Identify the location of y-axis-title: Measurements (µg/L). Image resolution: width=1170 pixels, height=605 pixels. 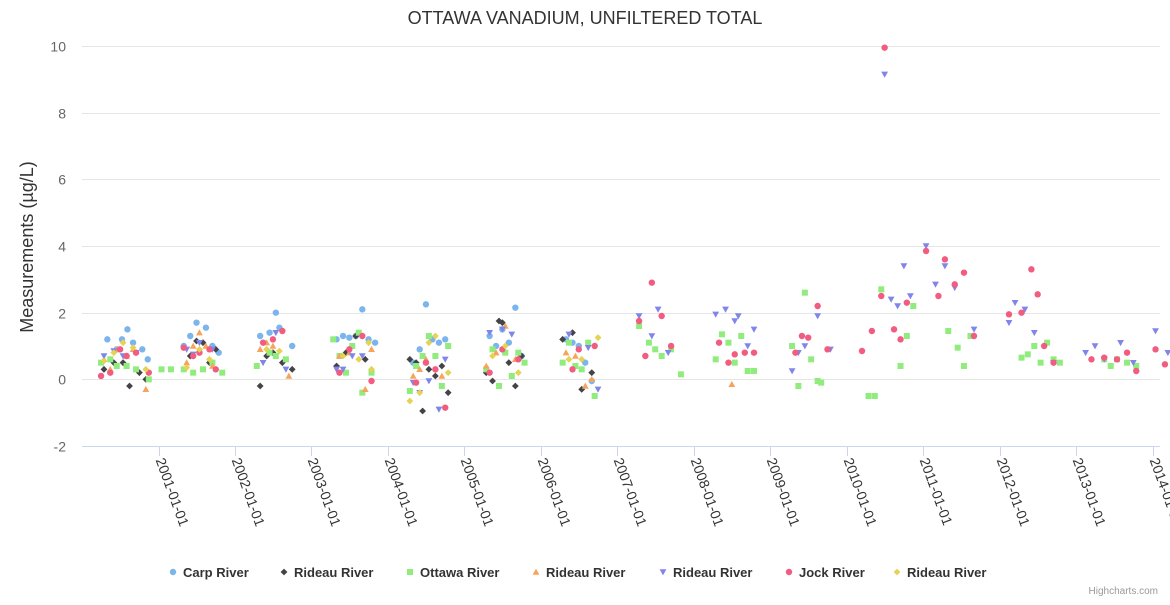
(27, 246).